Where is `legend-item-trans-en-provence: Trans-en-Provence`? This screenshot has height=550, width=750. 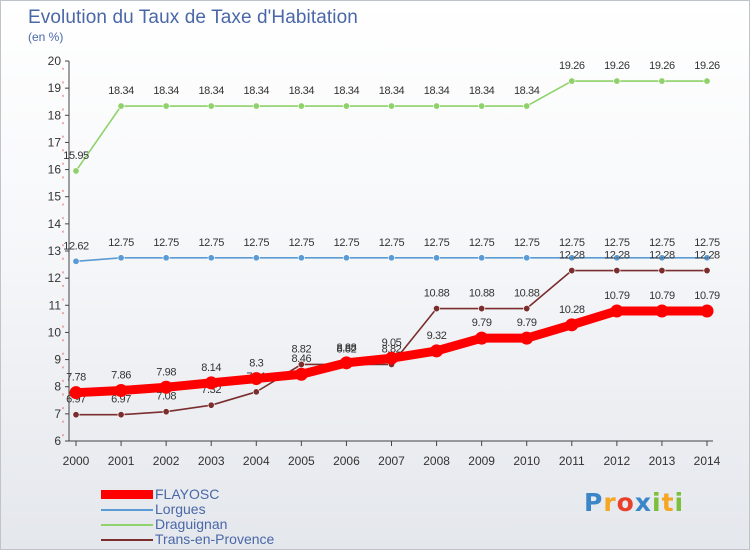
legend-item-trans-en-provence: Trans-en-Provence is located at coordinates (231, 539).